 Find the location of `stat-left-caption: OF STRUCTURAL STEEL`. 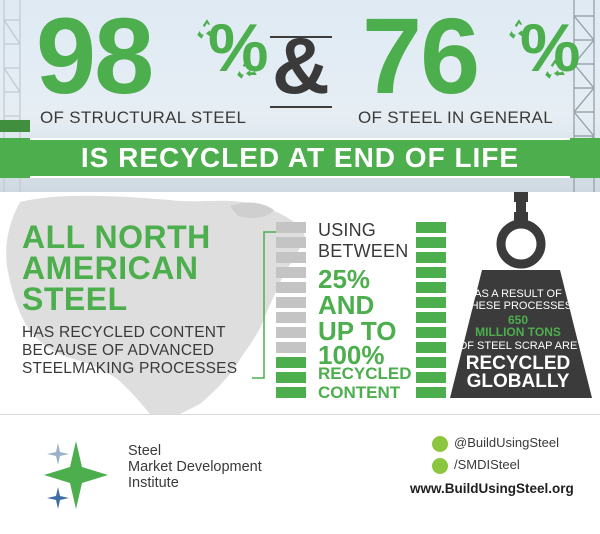

stat-left-caption: OF STRUCTURAL STEEL is located at coordinates (143, 117).